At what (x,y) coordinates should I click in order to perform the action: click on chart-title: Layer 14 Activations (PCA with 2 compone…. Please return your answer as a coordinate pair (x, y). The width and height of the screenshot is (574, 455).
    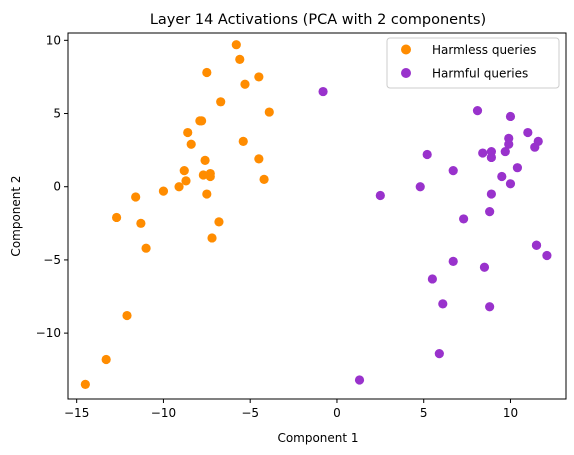
    Looking at the image, I should click on (318, 20).